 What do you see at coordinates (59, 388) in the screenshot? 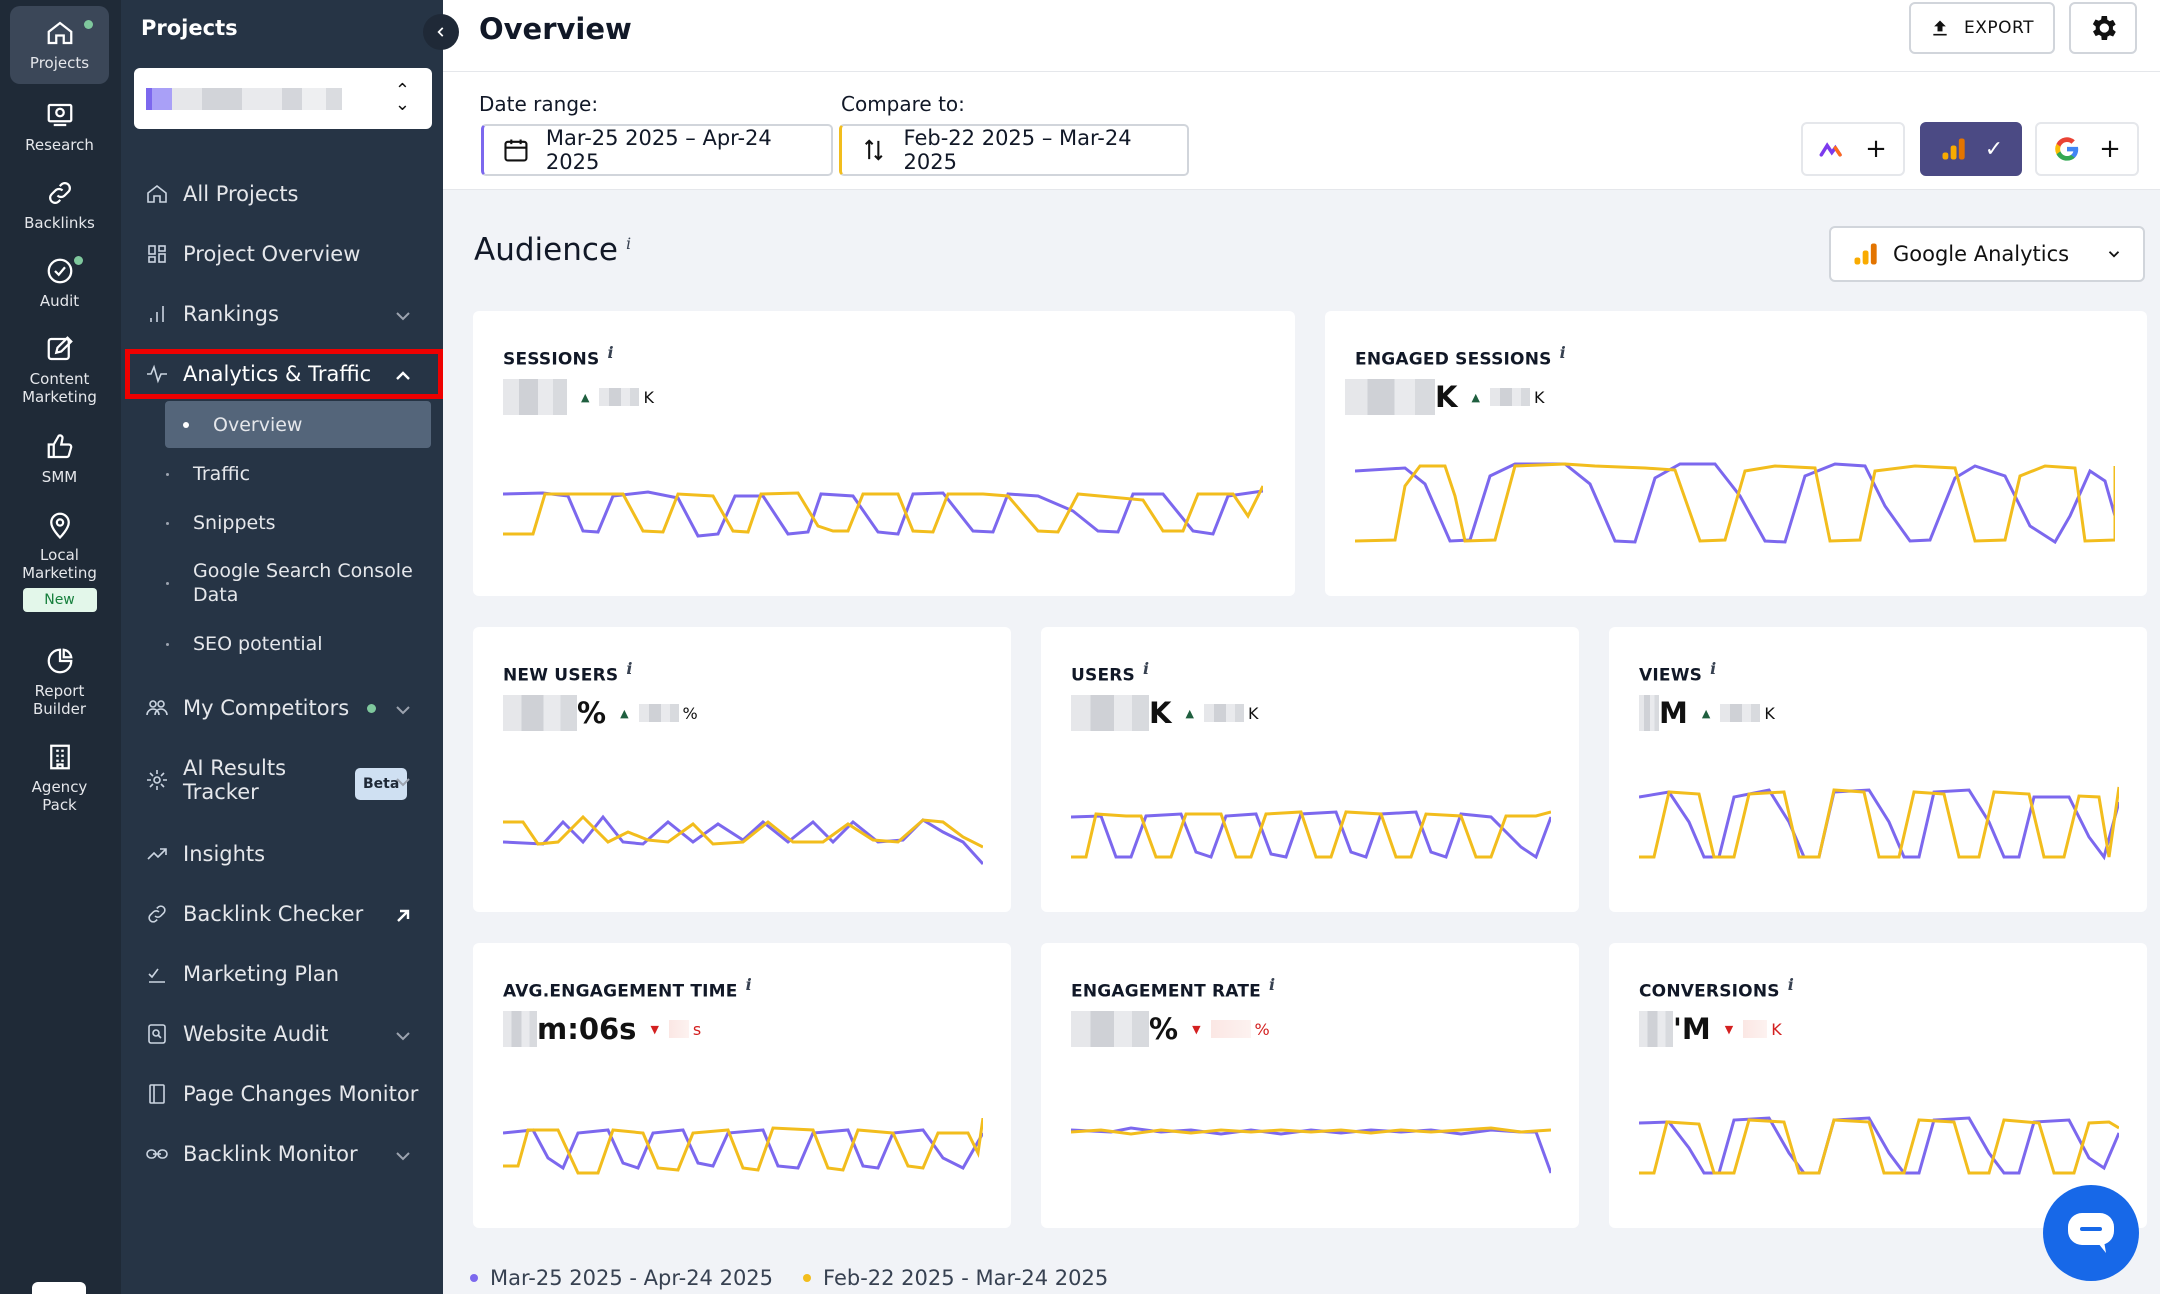
I see `rail-item-label: Content Marketing` at bounding box center [59, 388].